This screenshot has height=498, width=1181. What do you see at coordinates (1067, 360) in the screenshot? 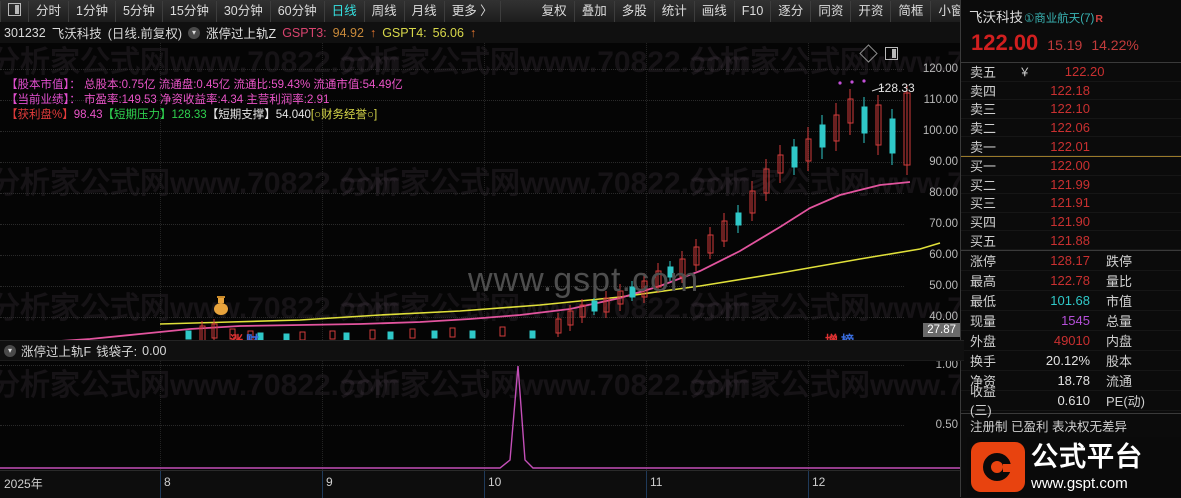
I see `stat-value: 20.12%` at bounding box center [1067, 360].